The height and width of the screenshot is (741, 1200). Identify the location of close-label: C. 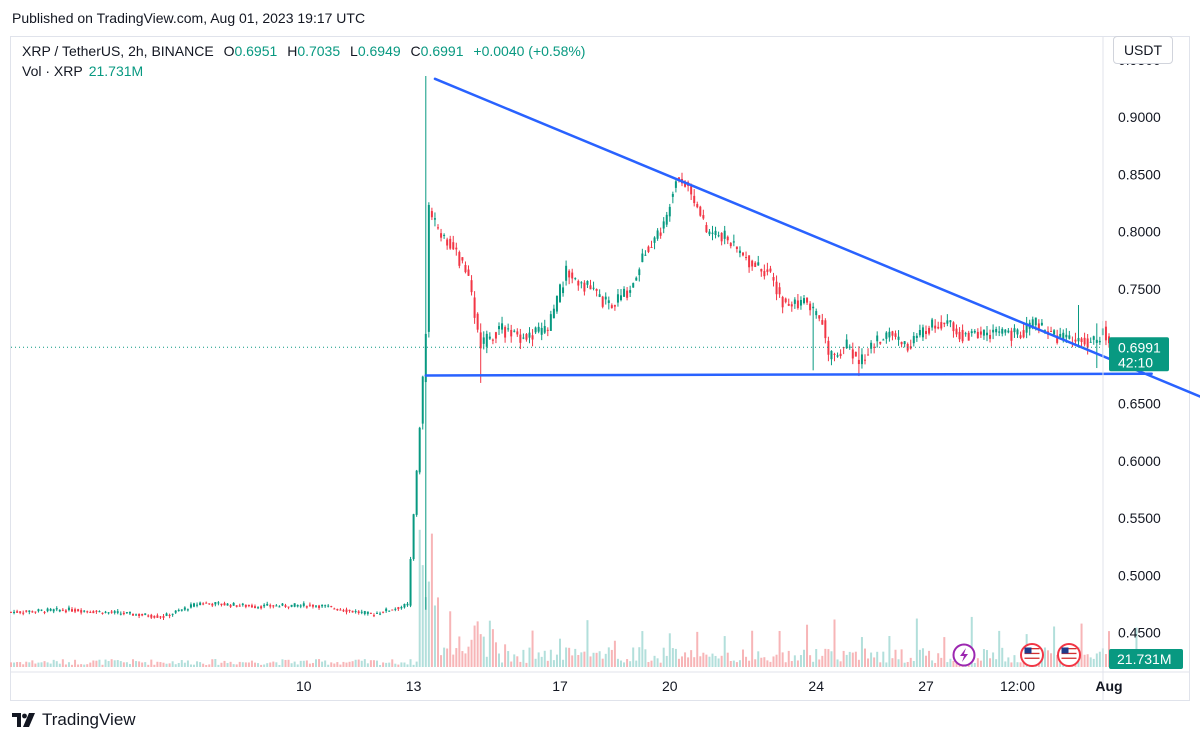
(415, 51).